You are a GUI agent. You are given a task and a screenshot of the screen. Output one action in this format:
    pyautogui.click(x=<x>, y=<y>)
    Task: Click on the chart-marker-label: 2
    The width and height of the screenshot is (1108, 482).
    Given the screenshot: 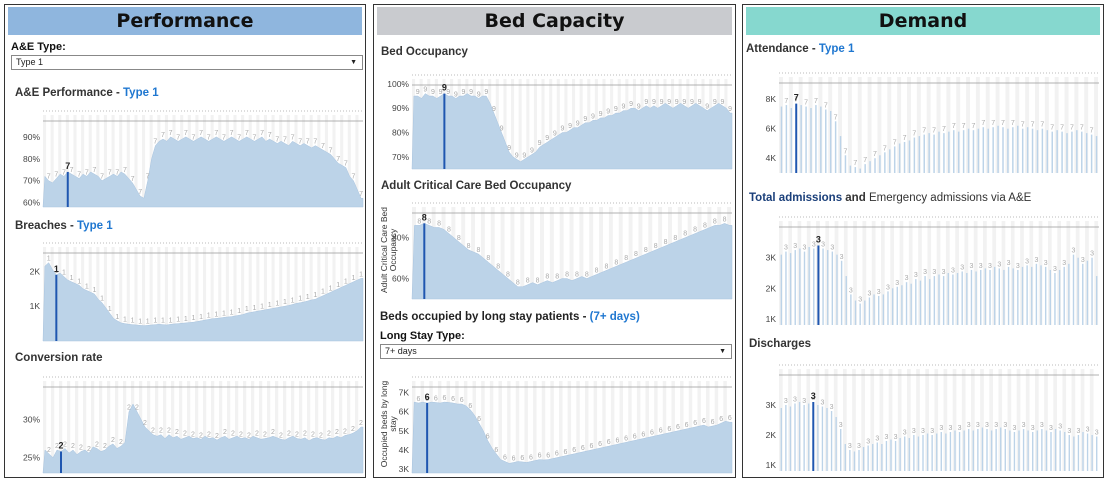 What is the action you would take?
    pyautogui.click(x=60, y=446)
    